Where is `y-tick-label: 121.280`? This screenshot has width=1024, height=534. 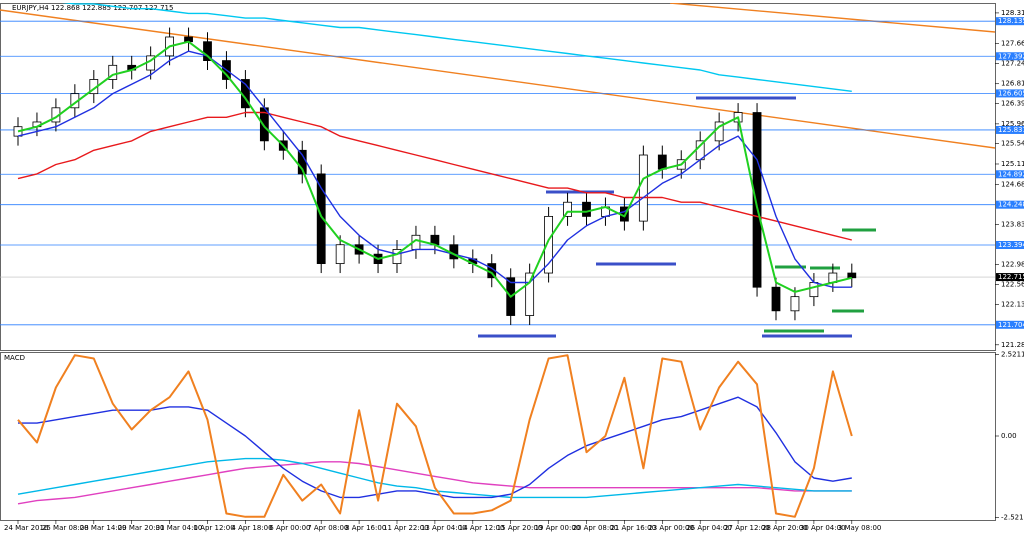 y-tick-label: 121.280 is located at coordinates (1012, 345).